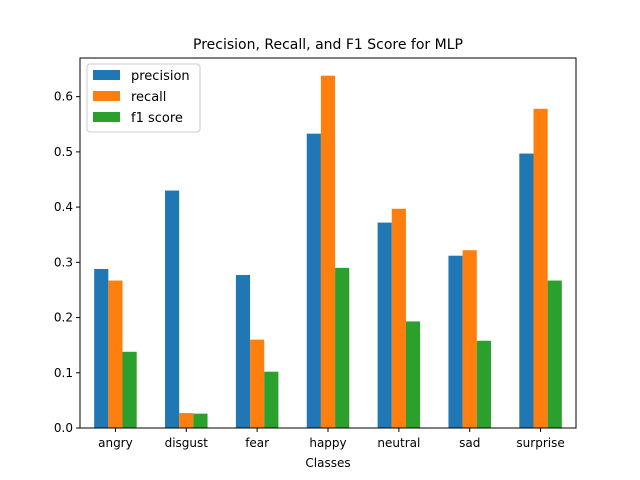 This screenshot has width=640, height=480. I want to click on legend-swatch-precision, so click(106, 75).